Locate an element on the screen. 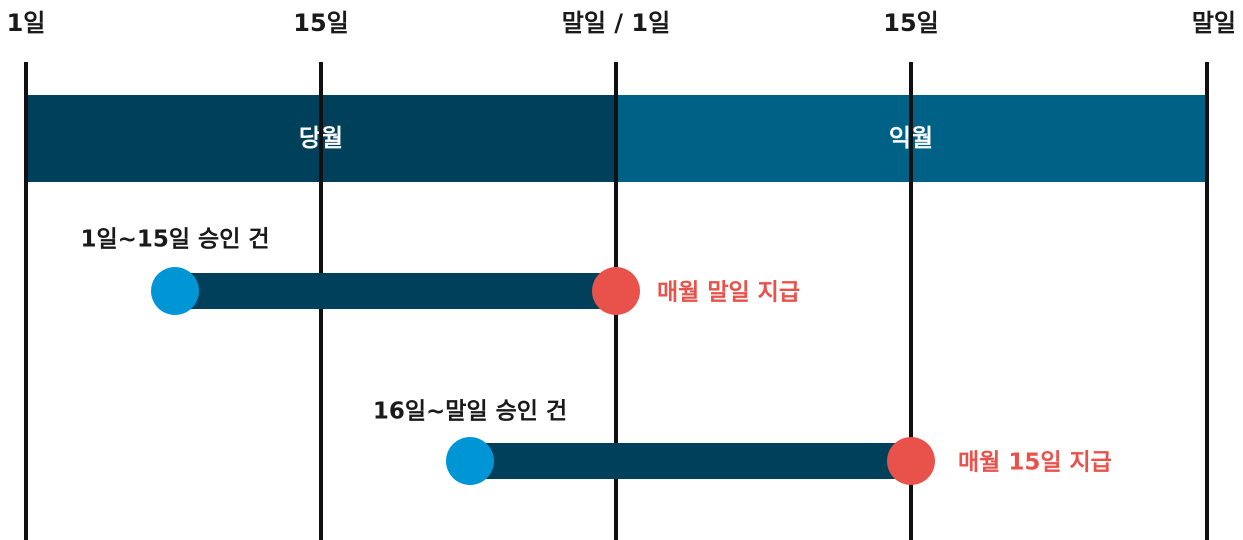  payout-label: 매월 15일 지급 is located at coordinates (1035, 463).